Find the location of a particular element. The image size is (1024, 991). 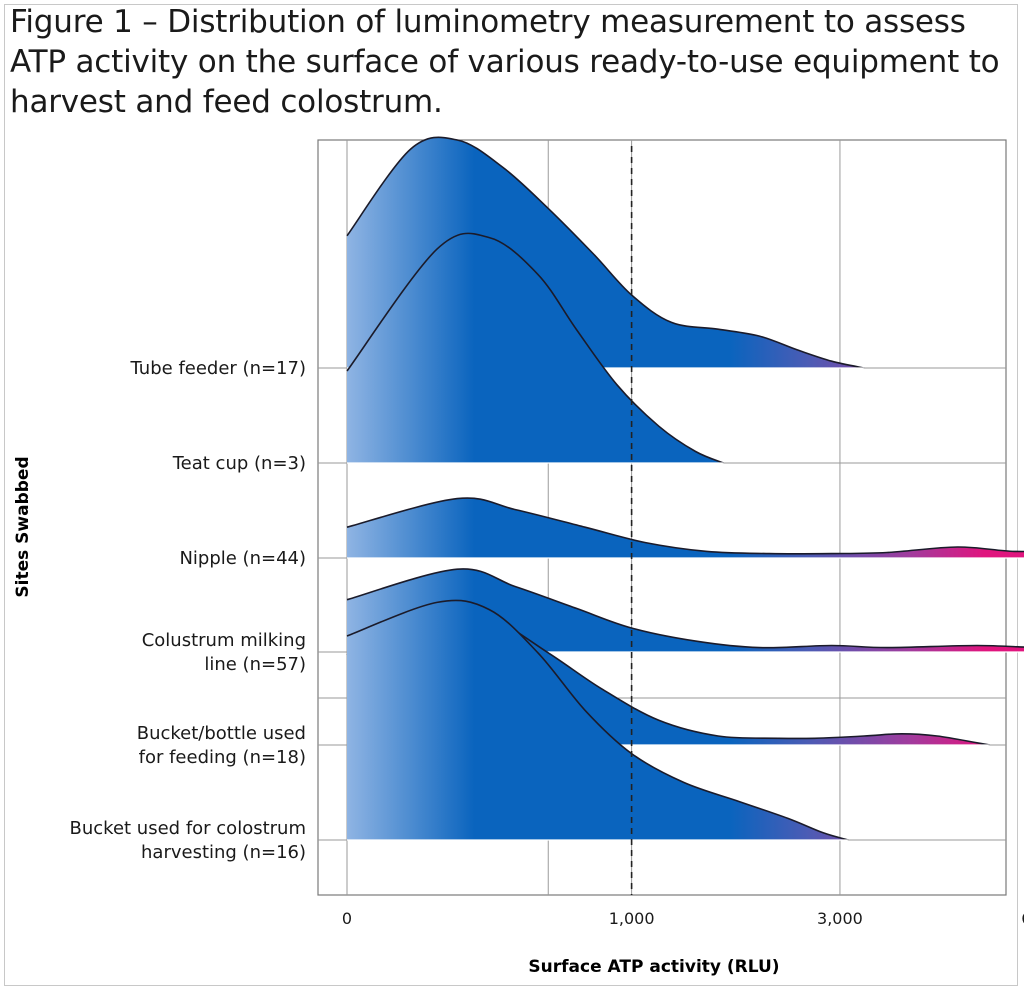

y-category-label: line (n=57) is located at coordinates (255, 664).